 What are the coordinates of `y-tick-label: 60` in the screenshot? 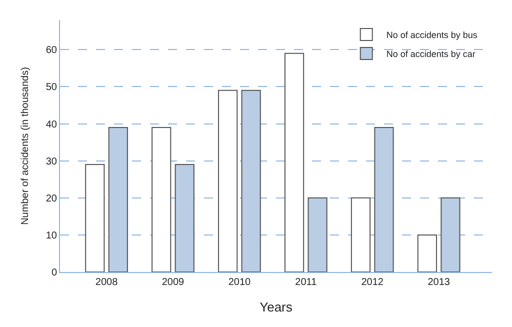 It's located at (52, 50).